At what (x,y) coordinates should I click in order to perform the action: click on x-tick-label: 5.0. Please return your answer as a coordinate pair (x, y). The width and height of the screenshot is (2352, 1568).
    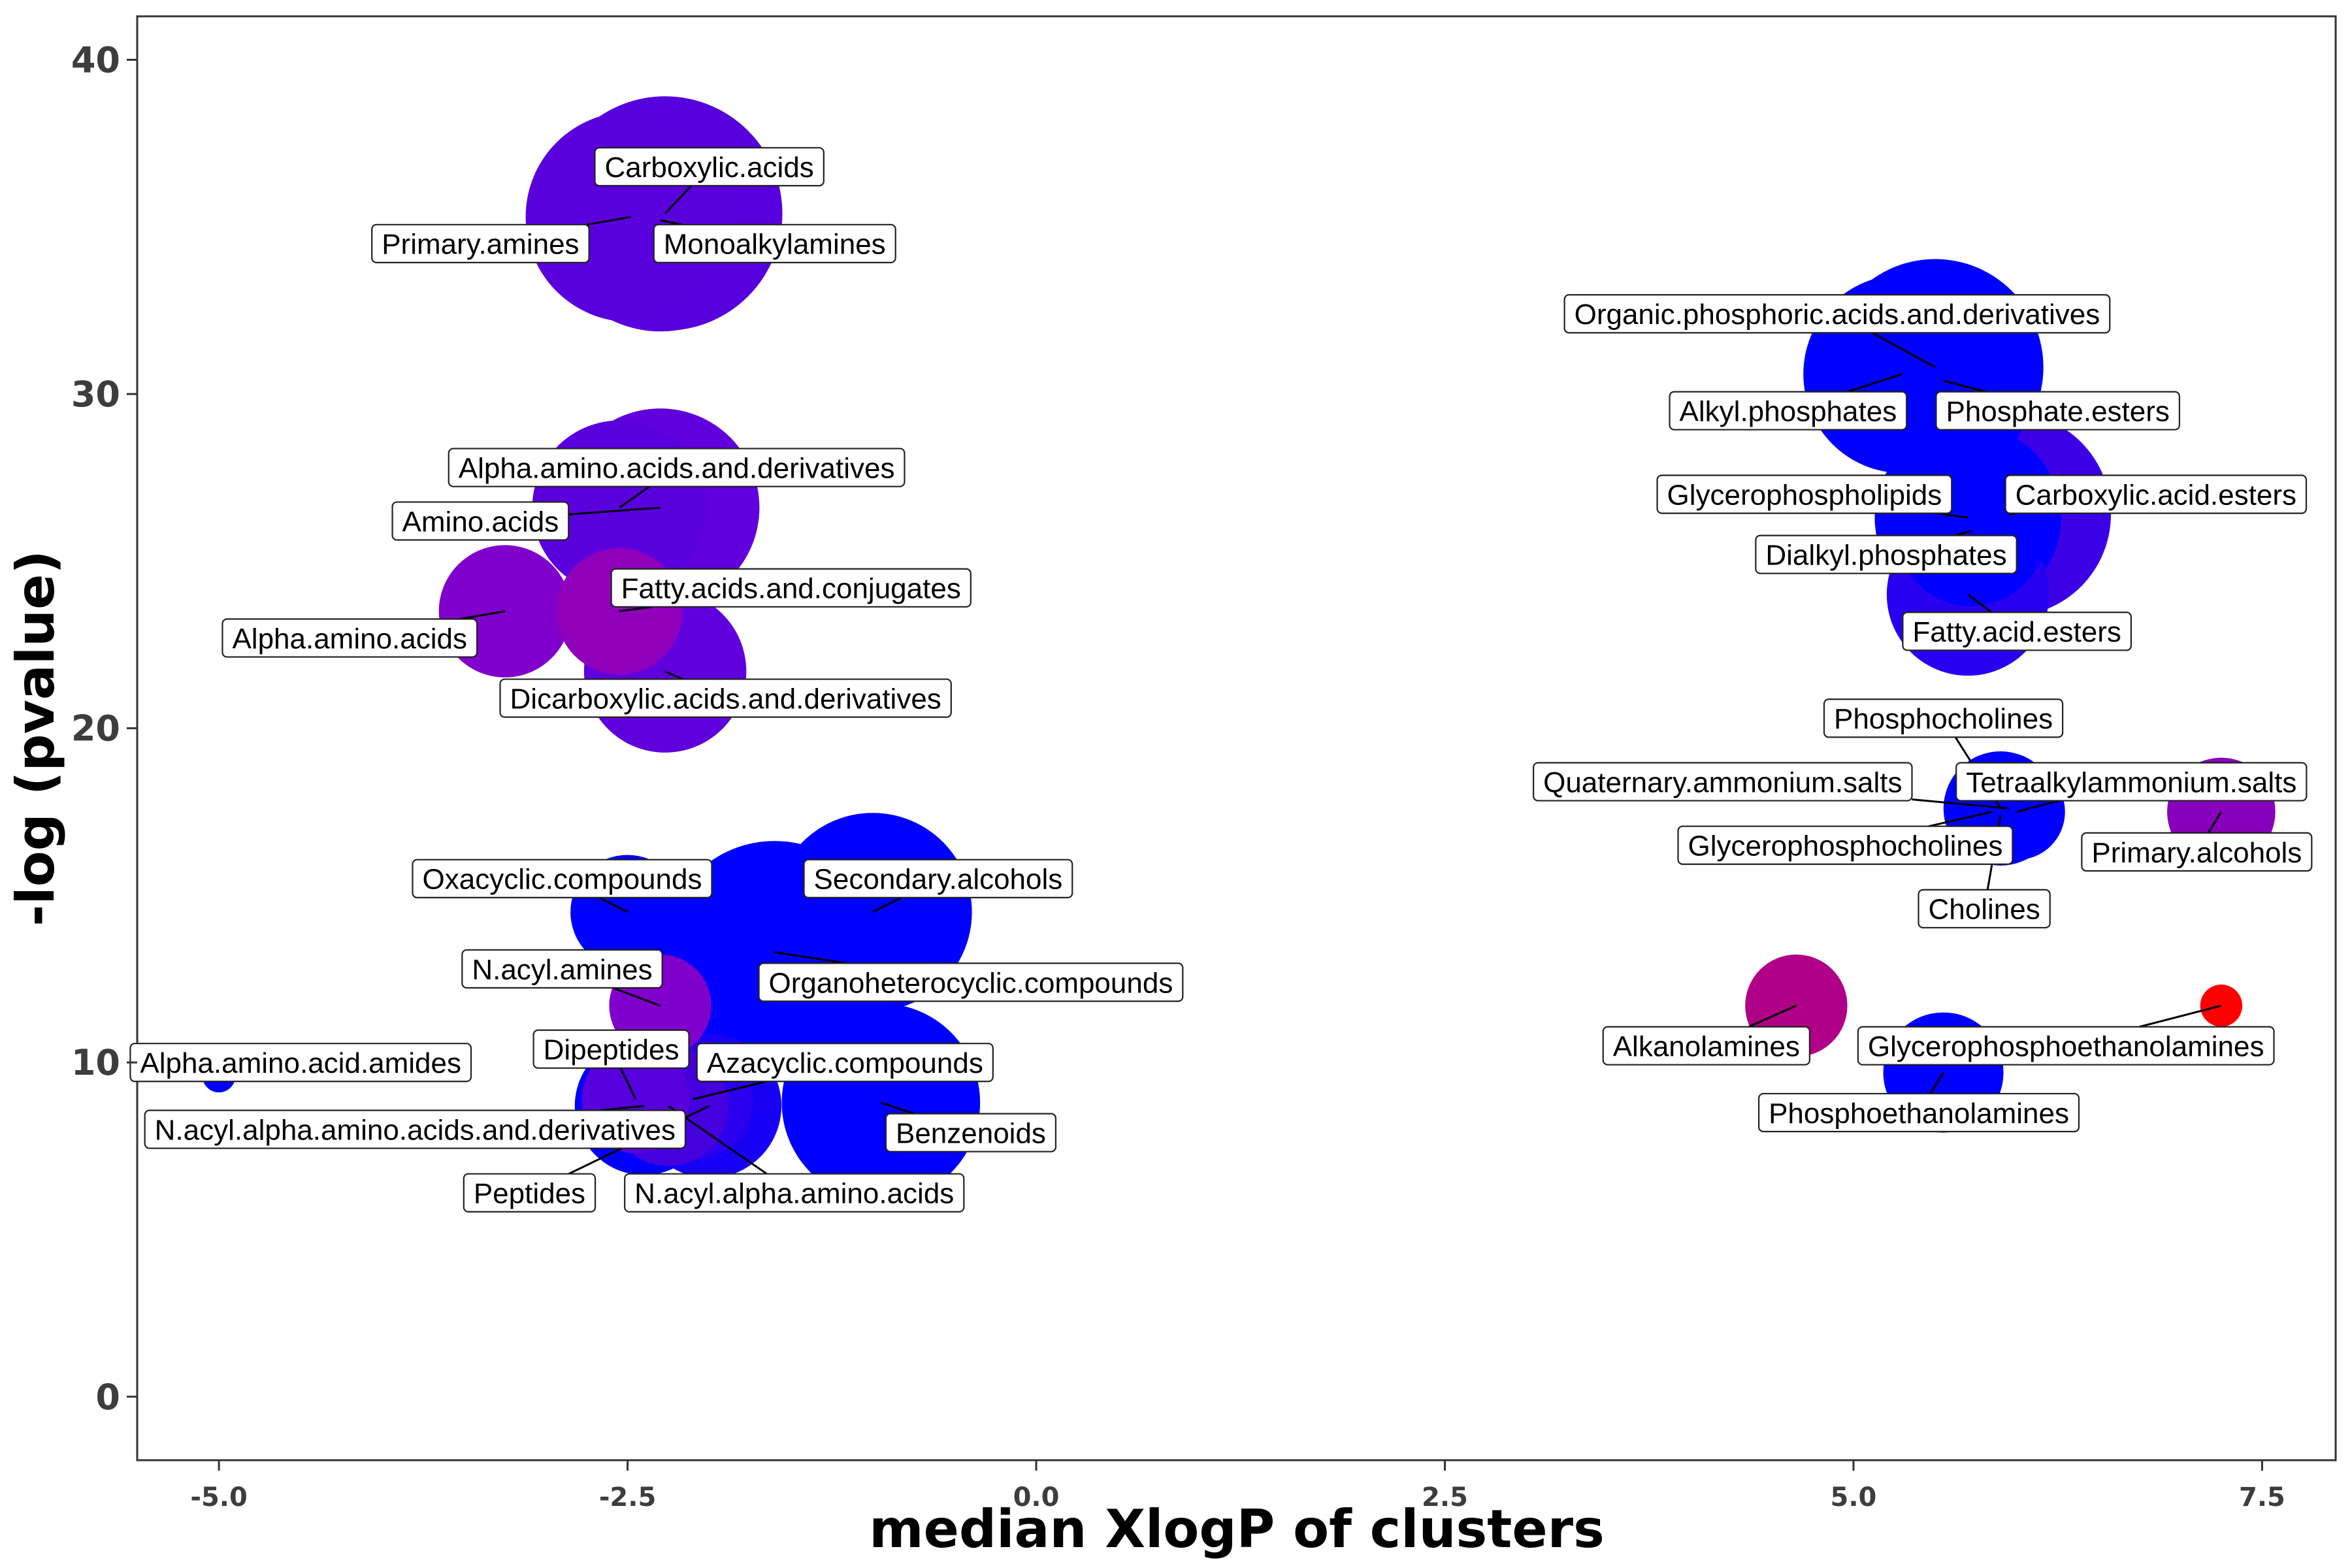
    Looking at the image, I should click on (1854, 1497).